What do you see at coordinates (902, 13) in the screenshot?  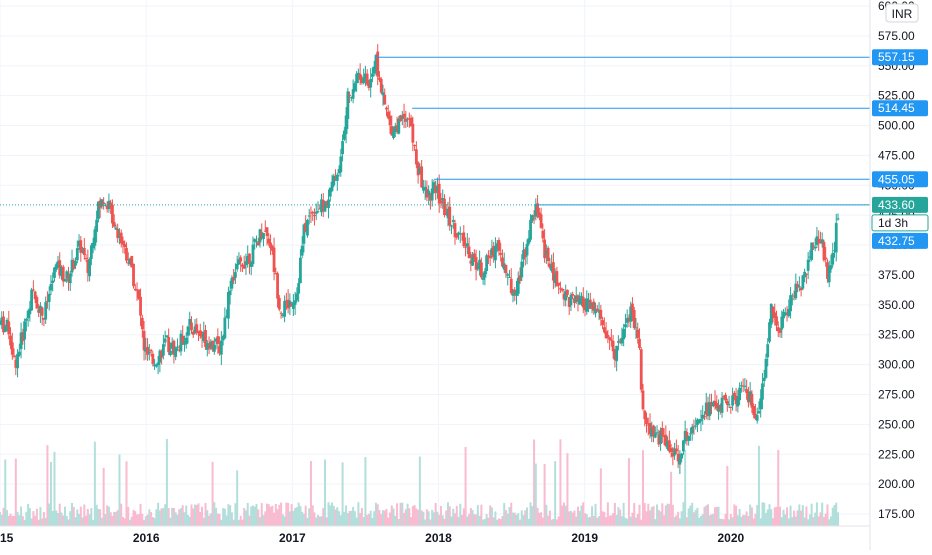 I see `currency-badge: INR` at bounding box center [902, 13].